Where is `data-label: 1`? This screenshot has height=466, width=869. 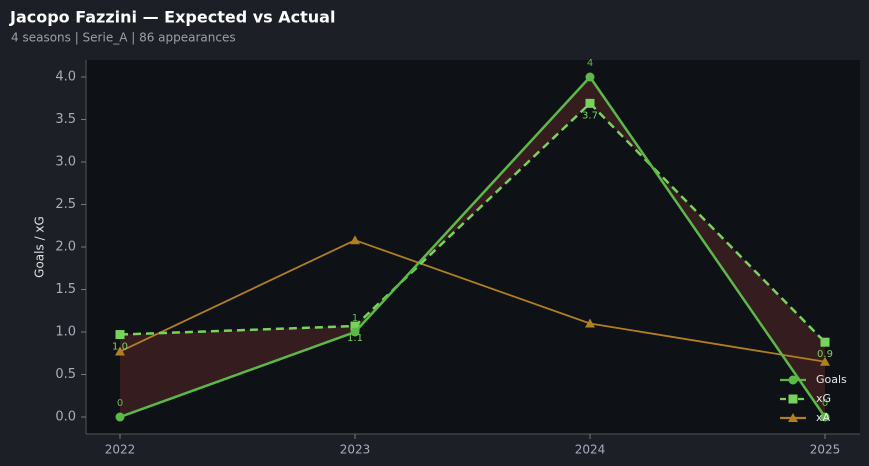
data-label: 1 is located at coordinates (355, 318).